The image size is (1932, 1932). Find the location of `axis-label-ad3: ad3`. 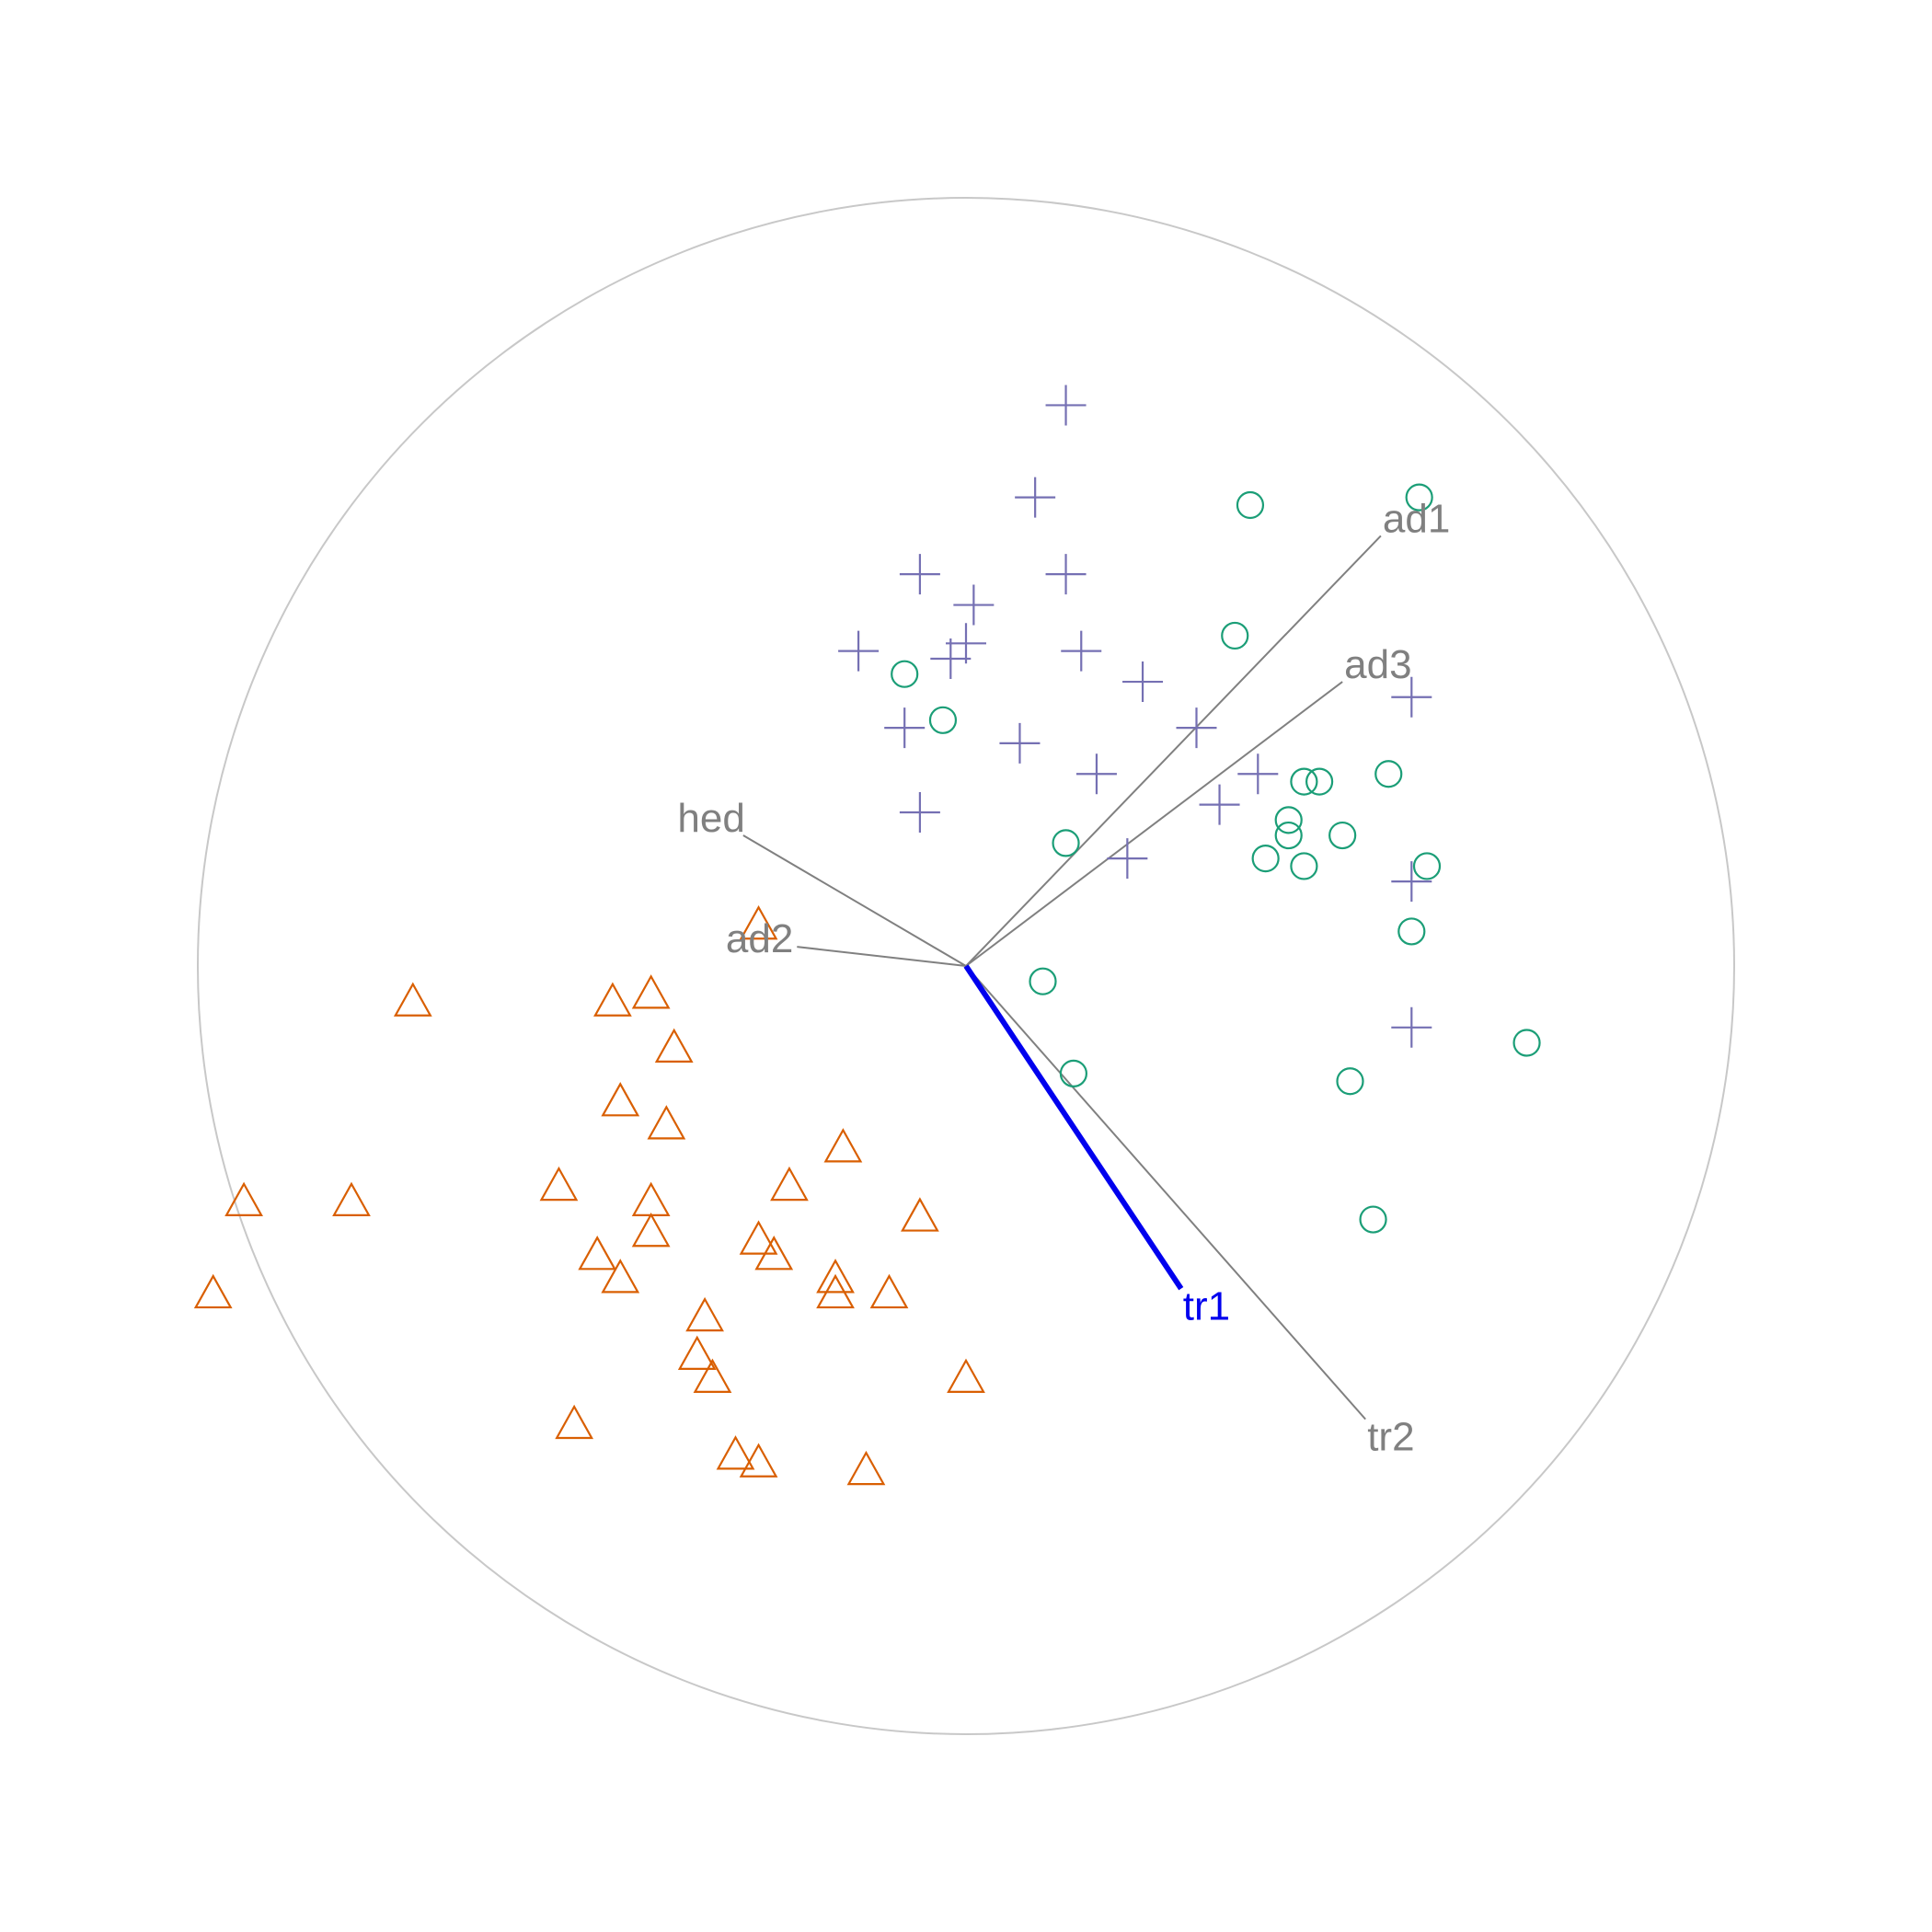

axis-label-ad3: ad3 is located at coordinates (1377, 664).